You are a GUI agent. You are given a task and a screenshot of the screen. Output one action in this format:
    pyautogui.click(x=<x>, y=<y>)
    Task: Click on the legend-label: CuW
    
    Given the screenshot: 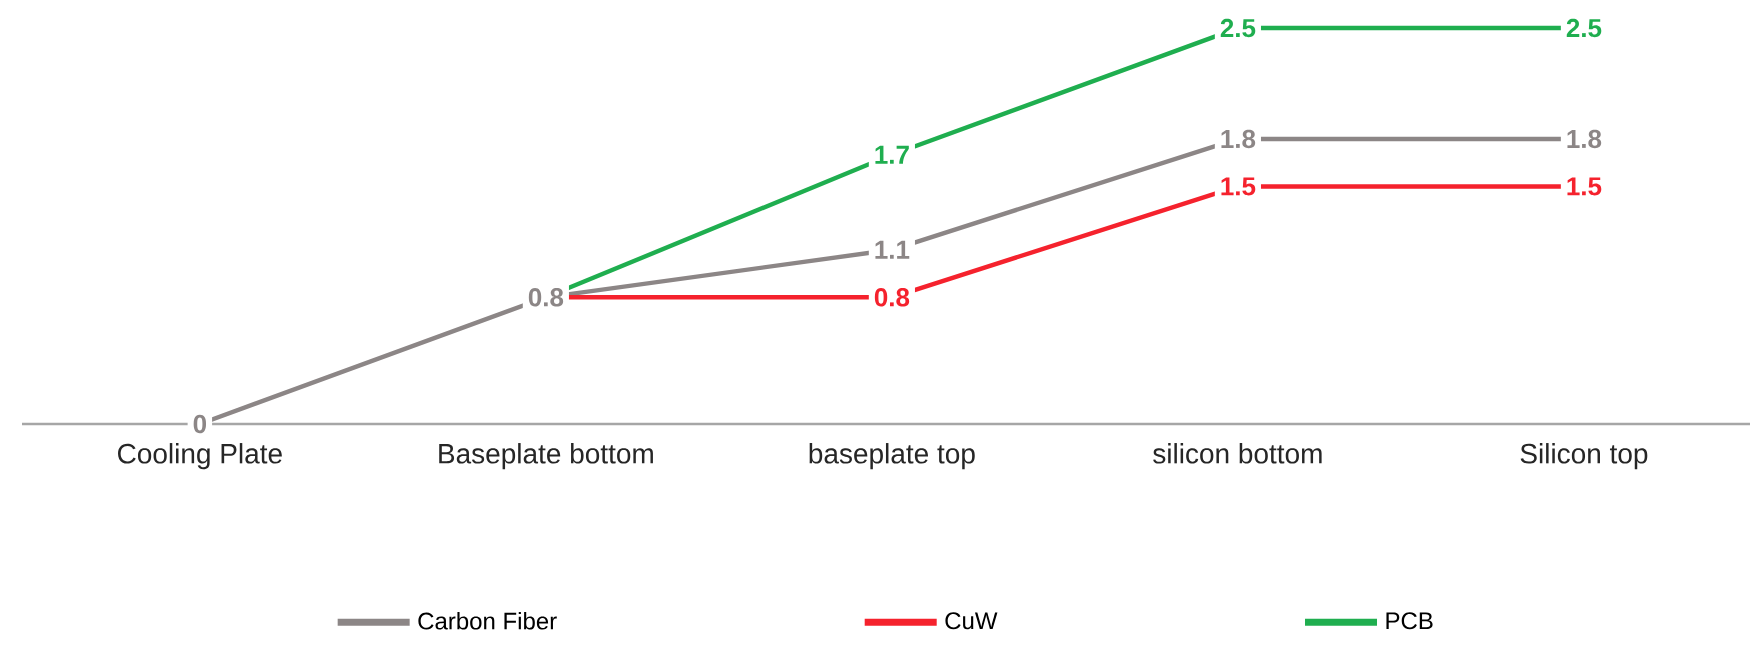 What is the action you would take?
    pyautogui.click(x=971, y=621)
    